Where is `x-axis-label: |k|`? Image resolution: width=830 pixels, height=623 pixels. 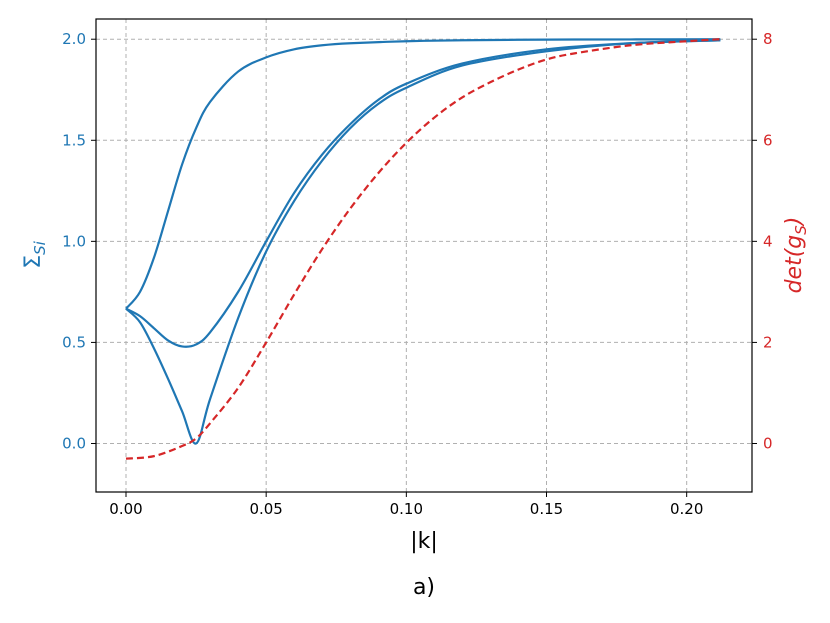 x-axis-label: |k| is located at coordinates (424, 541).